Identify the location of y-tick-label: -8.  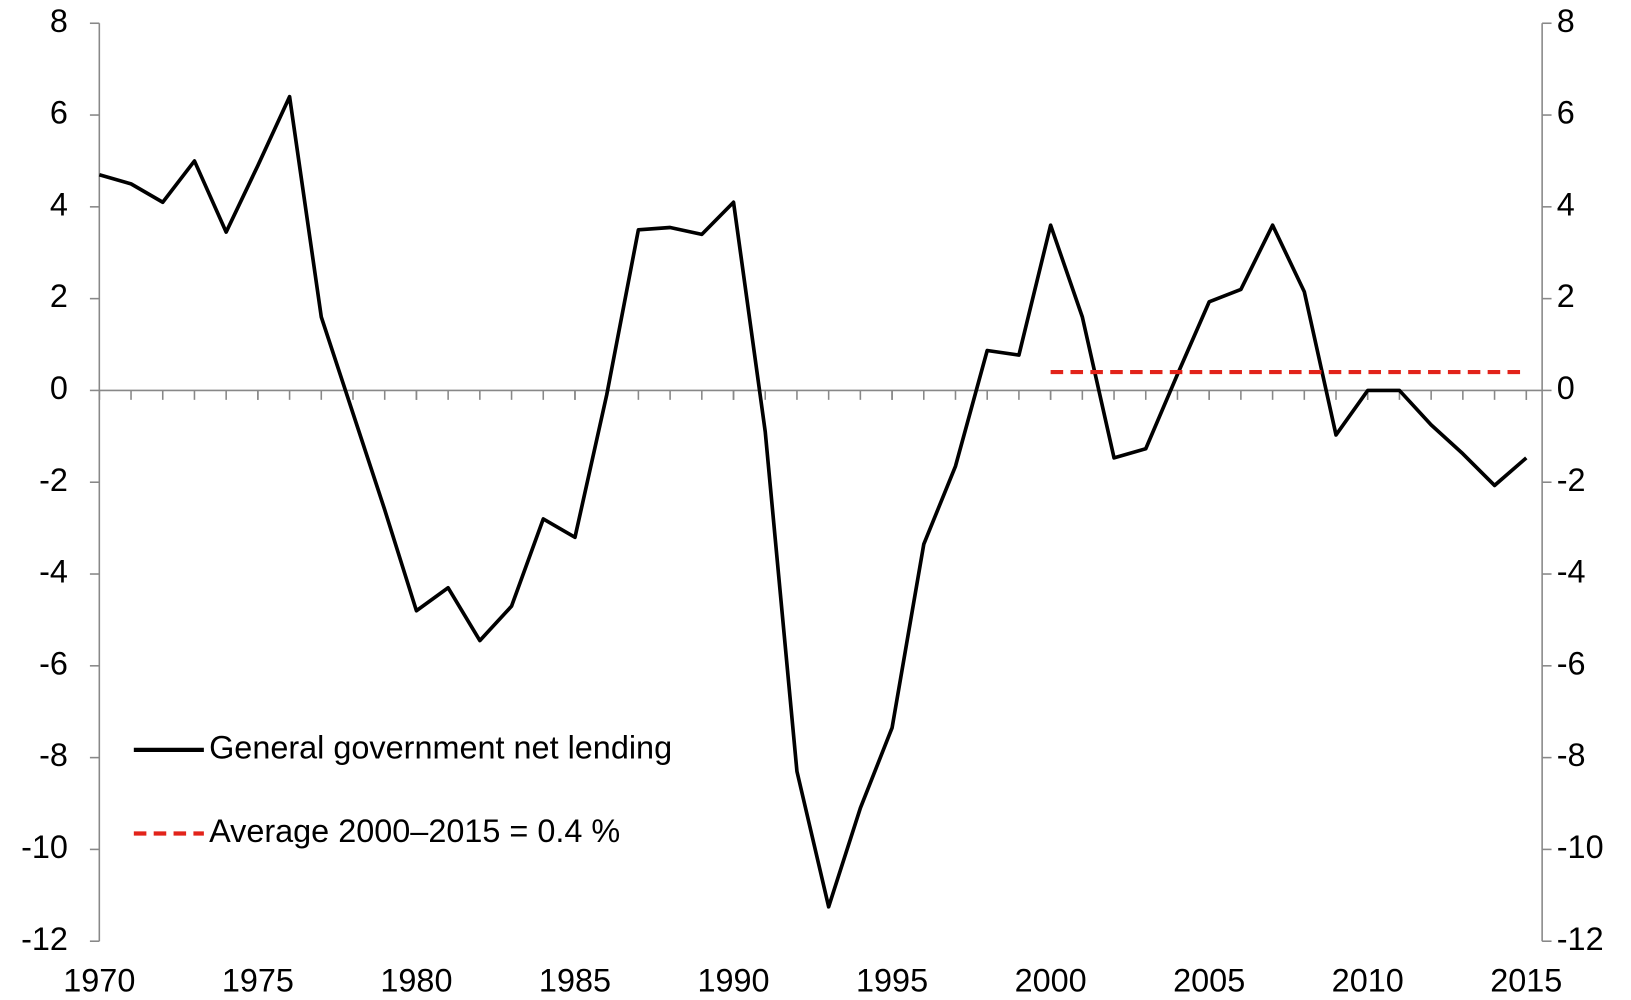
(53, 755).